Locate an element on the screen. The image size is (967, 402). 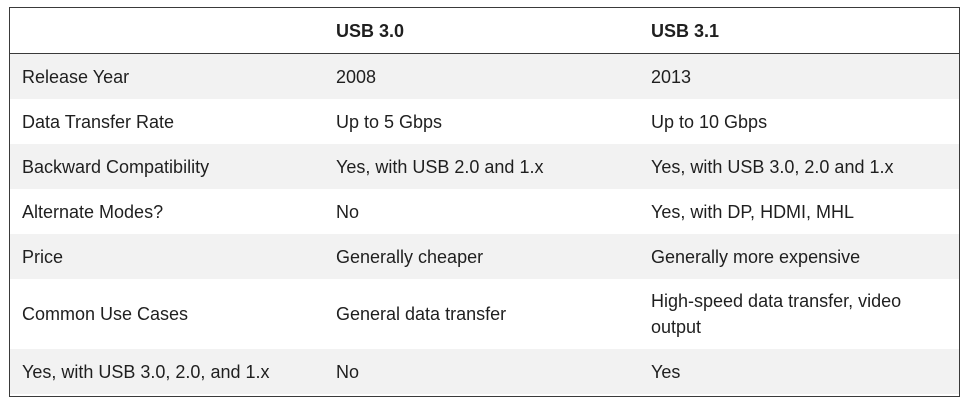
header-usb-3-1: USB 3.1 is located at coordinates (799, 31).